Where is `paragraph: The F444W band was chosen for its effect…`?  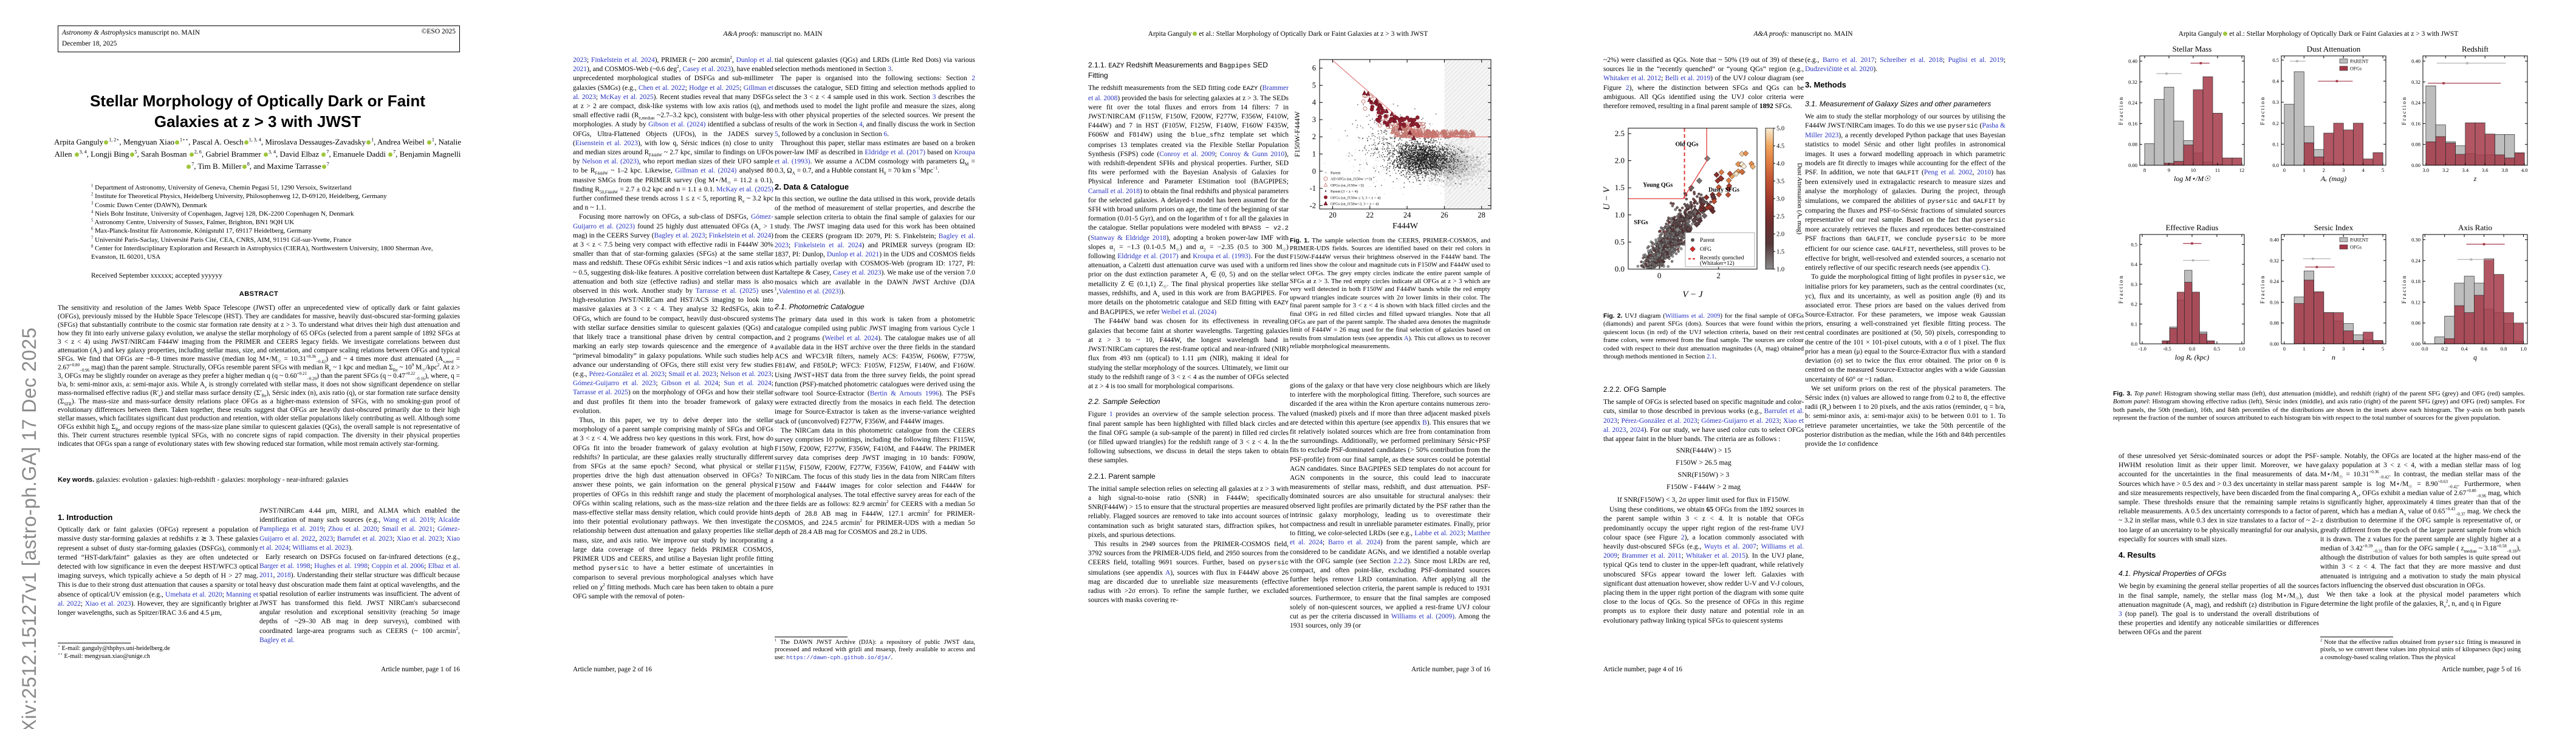
paragraph: The F444W band was chosen for its effect… is located at coordinates (1188, 354).